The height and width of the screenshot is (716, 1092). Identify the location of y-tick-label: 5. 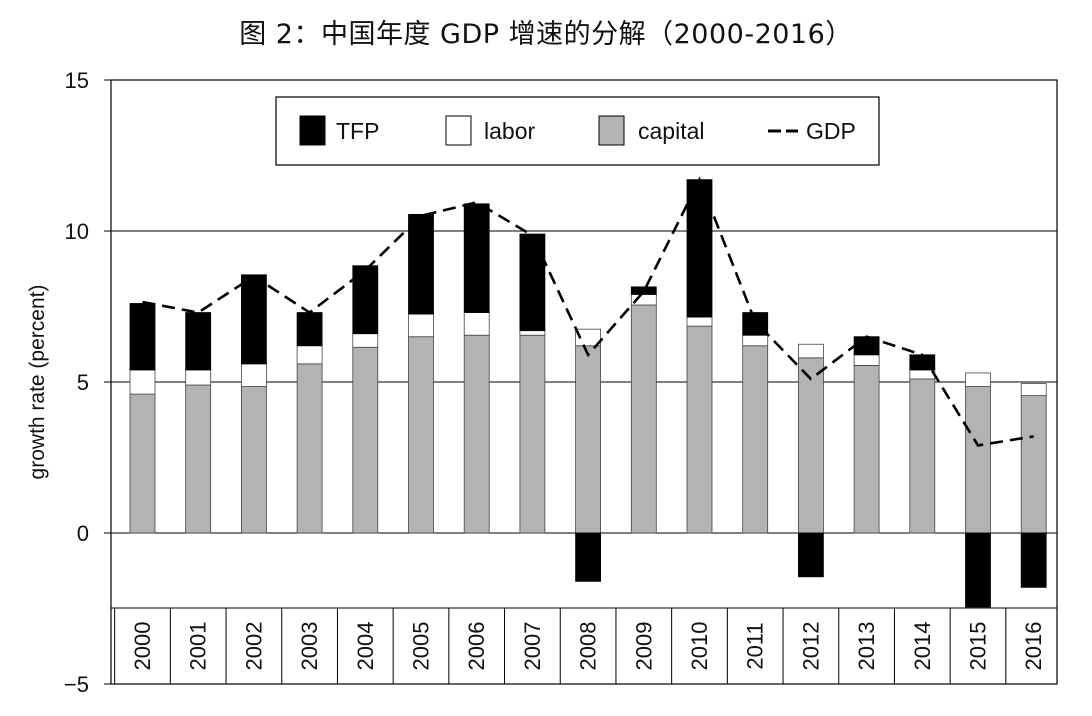
(83, 382).